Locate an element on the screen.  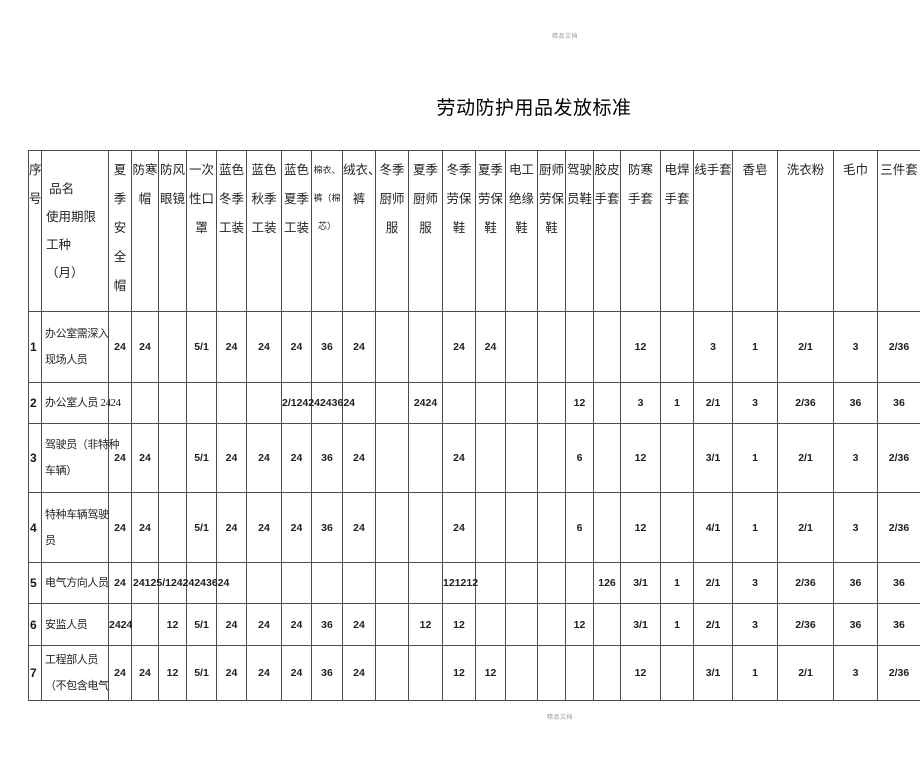
seq-column-header: 序 号 is located at coordinates (35, 231).